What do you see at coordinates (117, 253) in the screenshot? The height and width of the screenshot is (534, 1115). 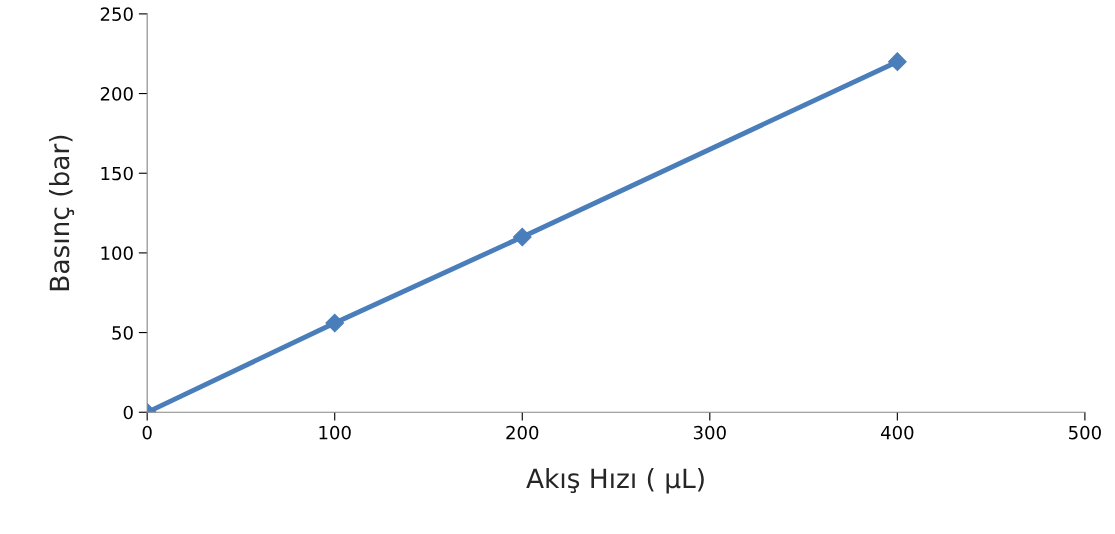 I see `y-tick-label: 100` at bounding box center [117, 253].